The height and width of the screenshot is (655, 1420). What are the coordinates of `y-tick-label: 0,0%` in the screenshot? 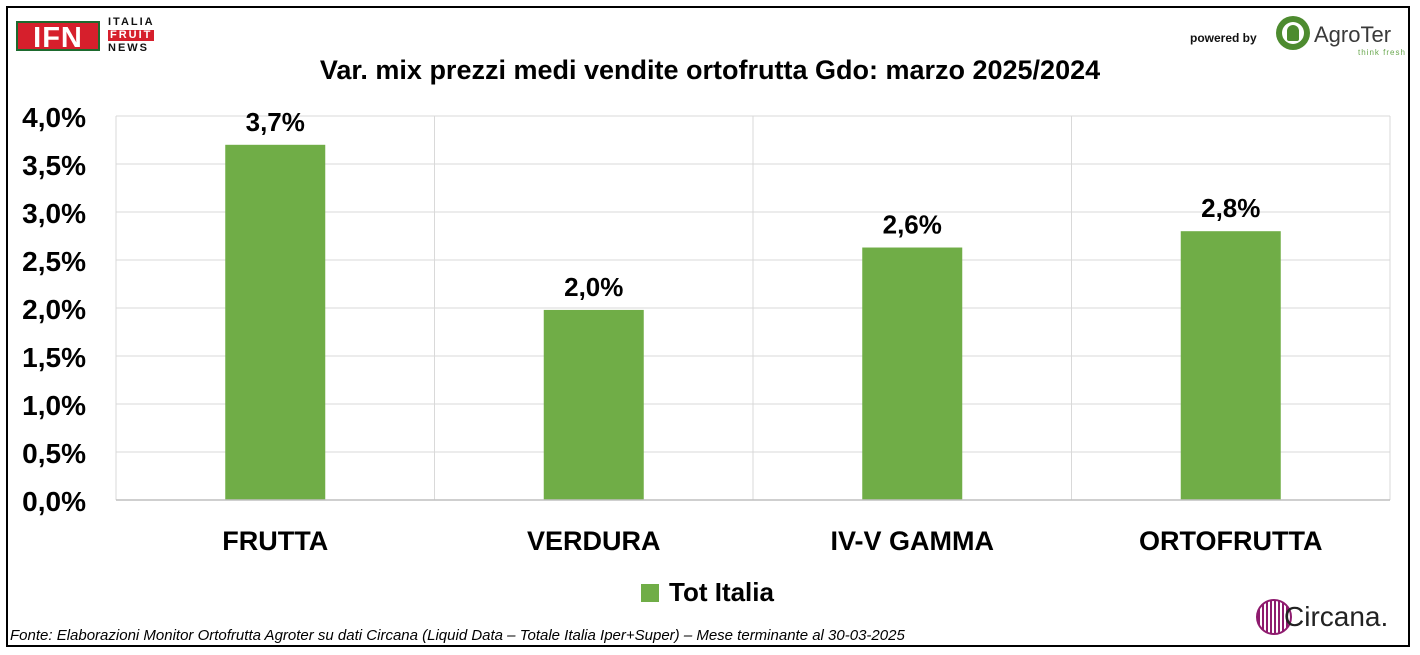 It's located at (54, 501).